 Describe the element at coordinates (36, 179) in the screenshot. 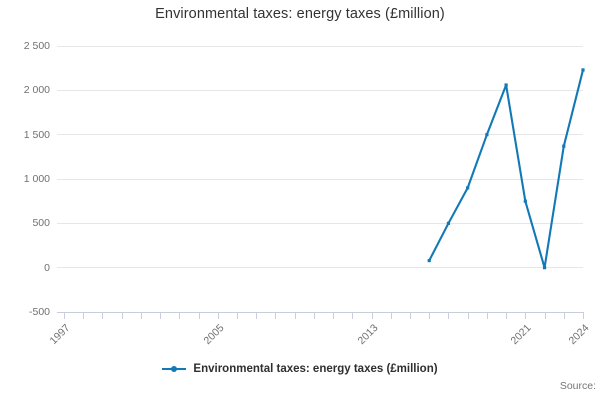

I see `y-tick-label: 1 000` at that location.